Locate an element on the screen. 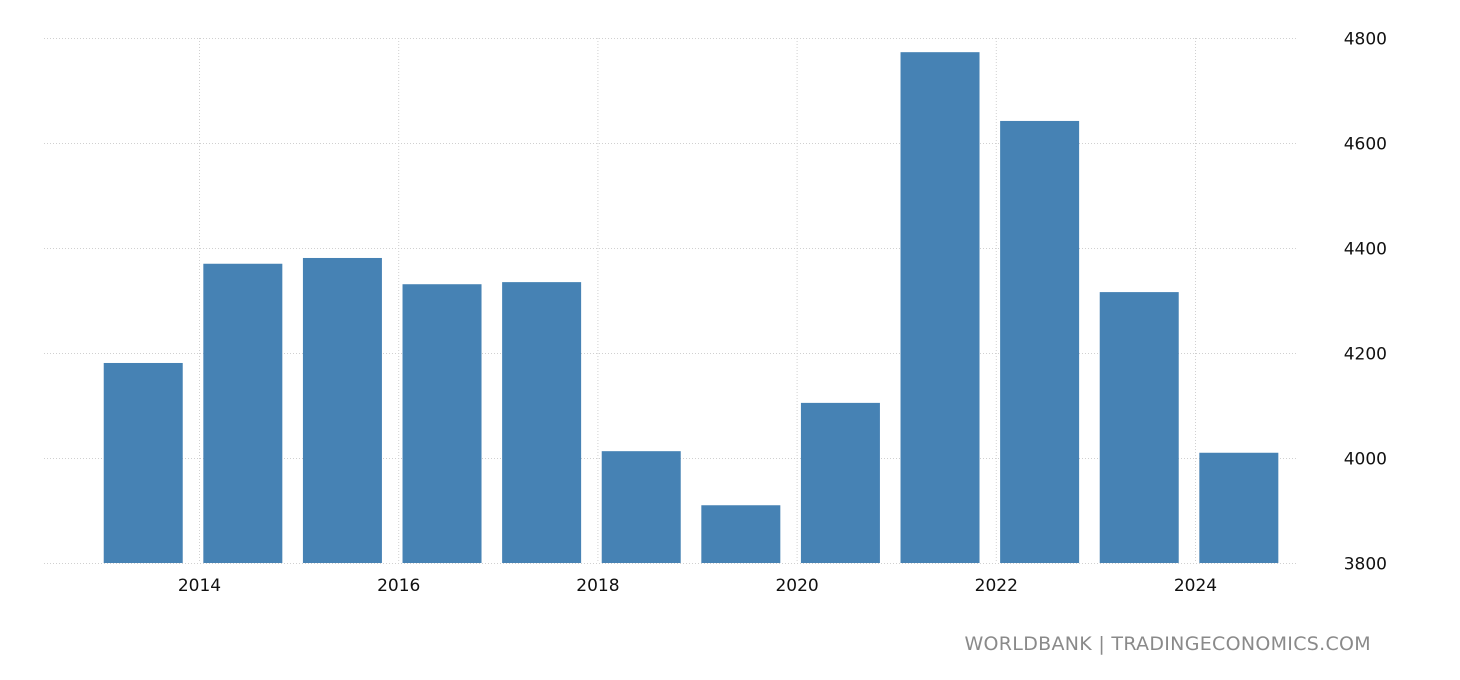 Image resolution: width=1460 pixels, height=680 pixels. y-tick-label: 4600 is located at coordinates (1365, 145).